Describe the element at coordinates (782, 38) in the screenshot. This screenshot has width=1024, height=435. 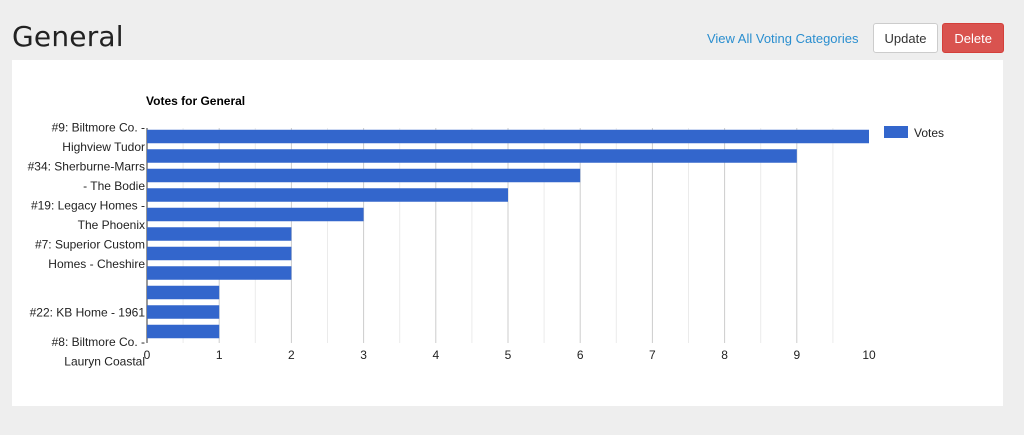
I see `view-all-voting-categories-link: View All Voting Categories` at that location.